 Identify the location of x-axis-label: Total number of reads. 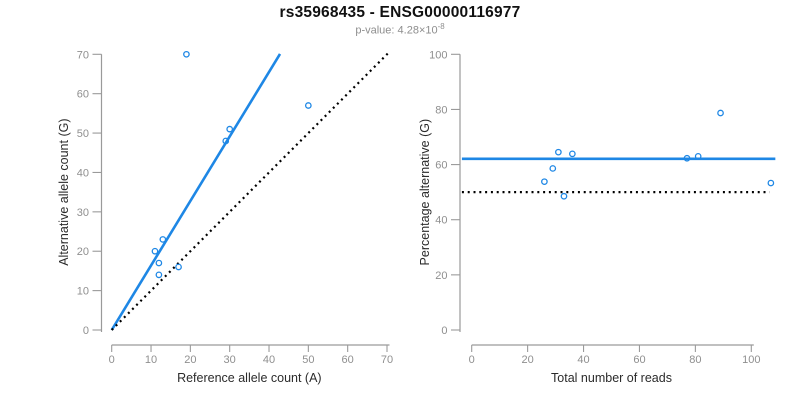
(611, 378).